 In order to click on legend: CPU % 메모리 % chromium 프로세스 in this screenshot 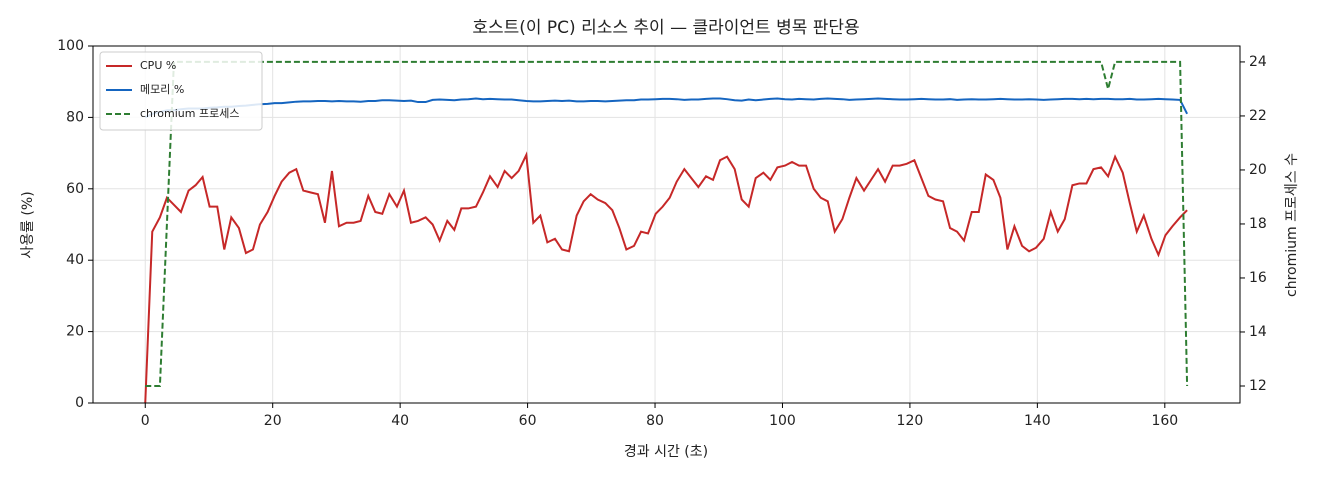, I will do `click(181, 91)`.